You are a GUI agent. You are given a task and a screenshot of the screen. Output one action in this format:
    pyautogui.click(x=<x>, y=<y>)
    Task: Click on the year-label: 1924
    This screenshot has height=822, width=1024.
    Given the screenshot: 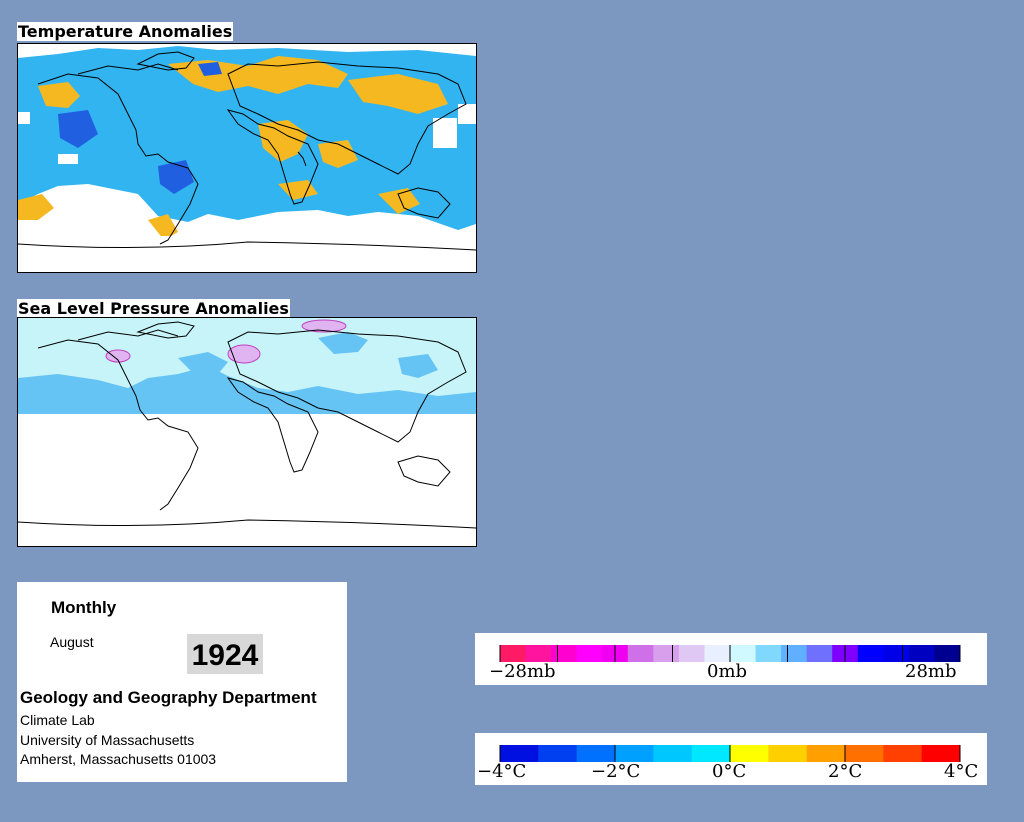 What is the action you would take?
    pyautogui.click(x=225, y=654)
    